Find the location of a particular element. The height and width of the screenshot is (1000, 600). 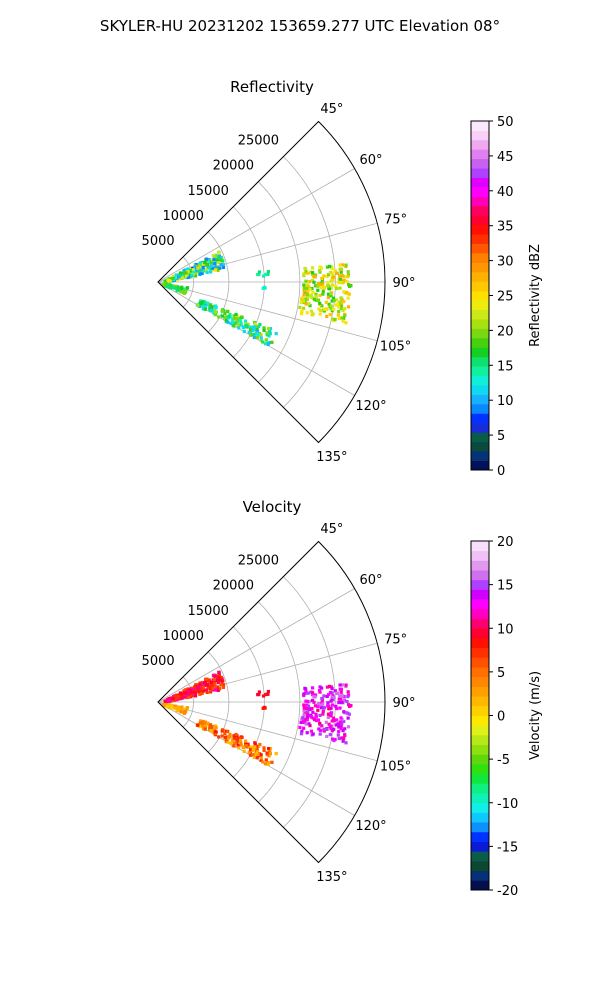

azimuth-gridline is located at coordinates (256, 225).